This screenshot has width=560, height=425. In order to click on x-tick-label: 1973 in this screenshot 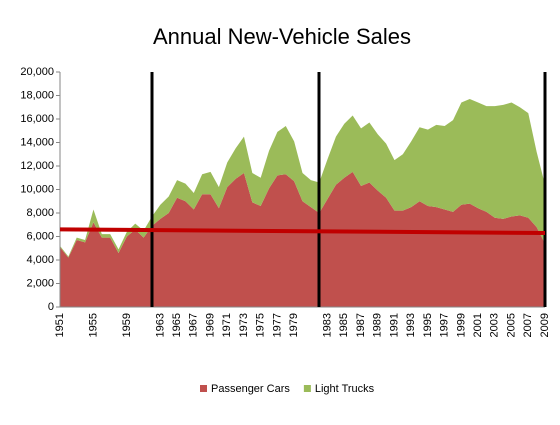, I will do `click(244, 325)`.